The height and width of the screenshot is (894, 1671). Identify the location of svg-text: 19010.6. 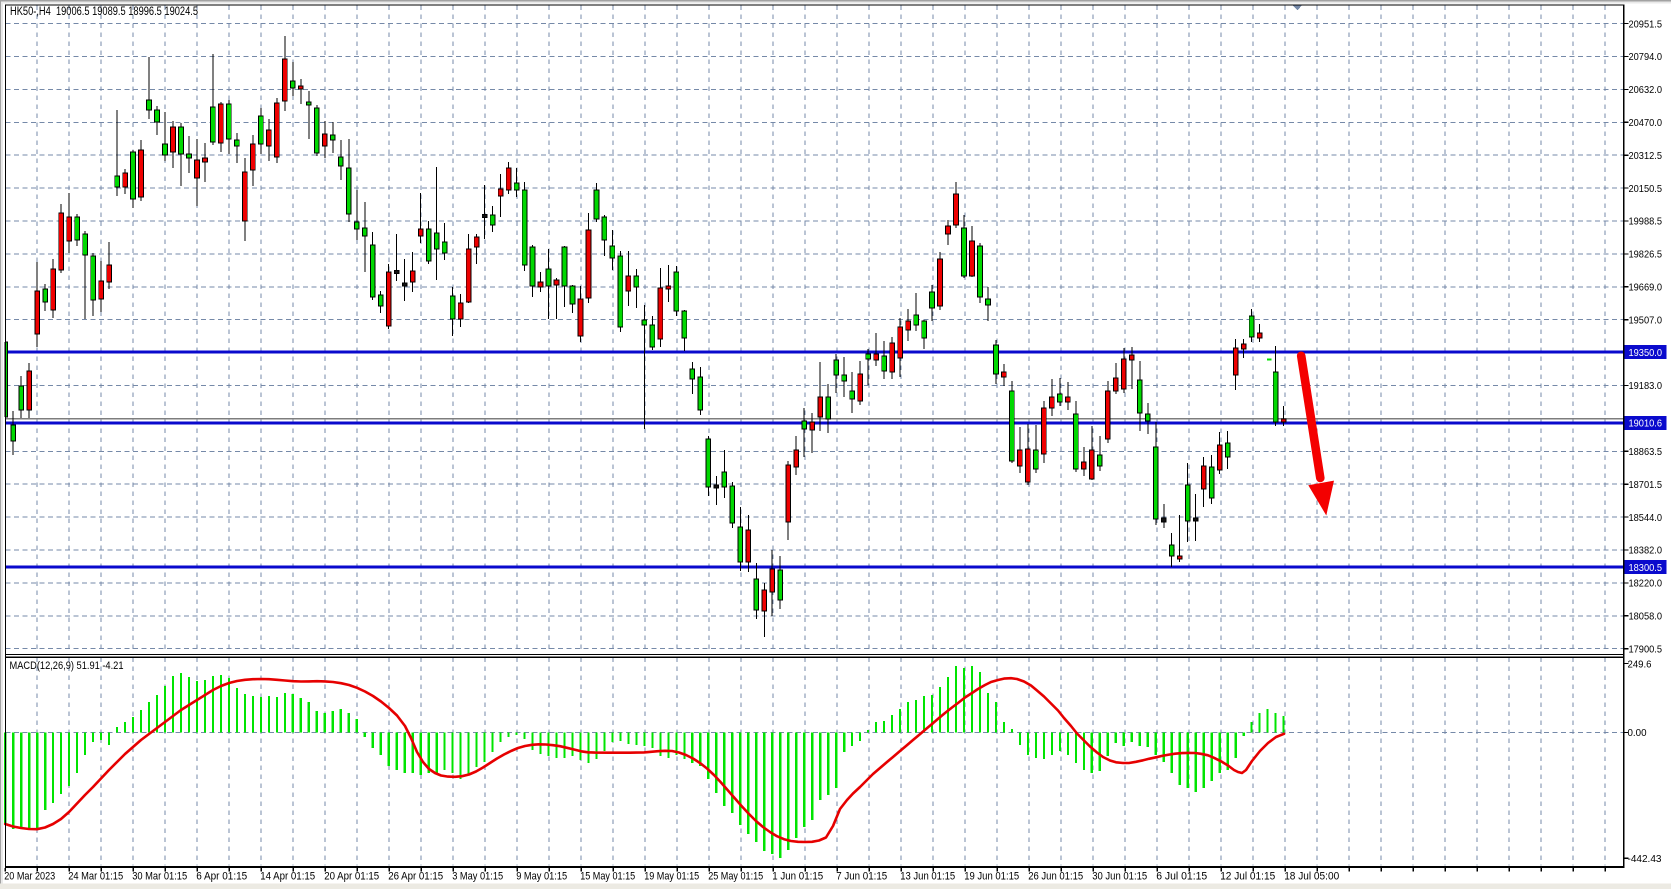
(1646, 424).